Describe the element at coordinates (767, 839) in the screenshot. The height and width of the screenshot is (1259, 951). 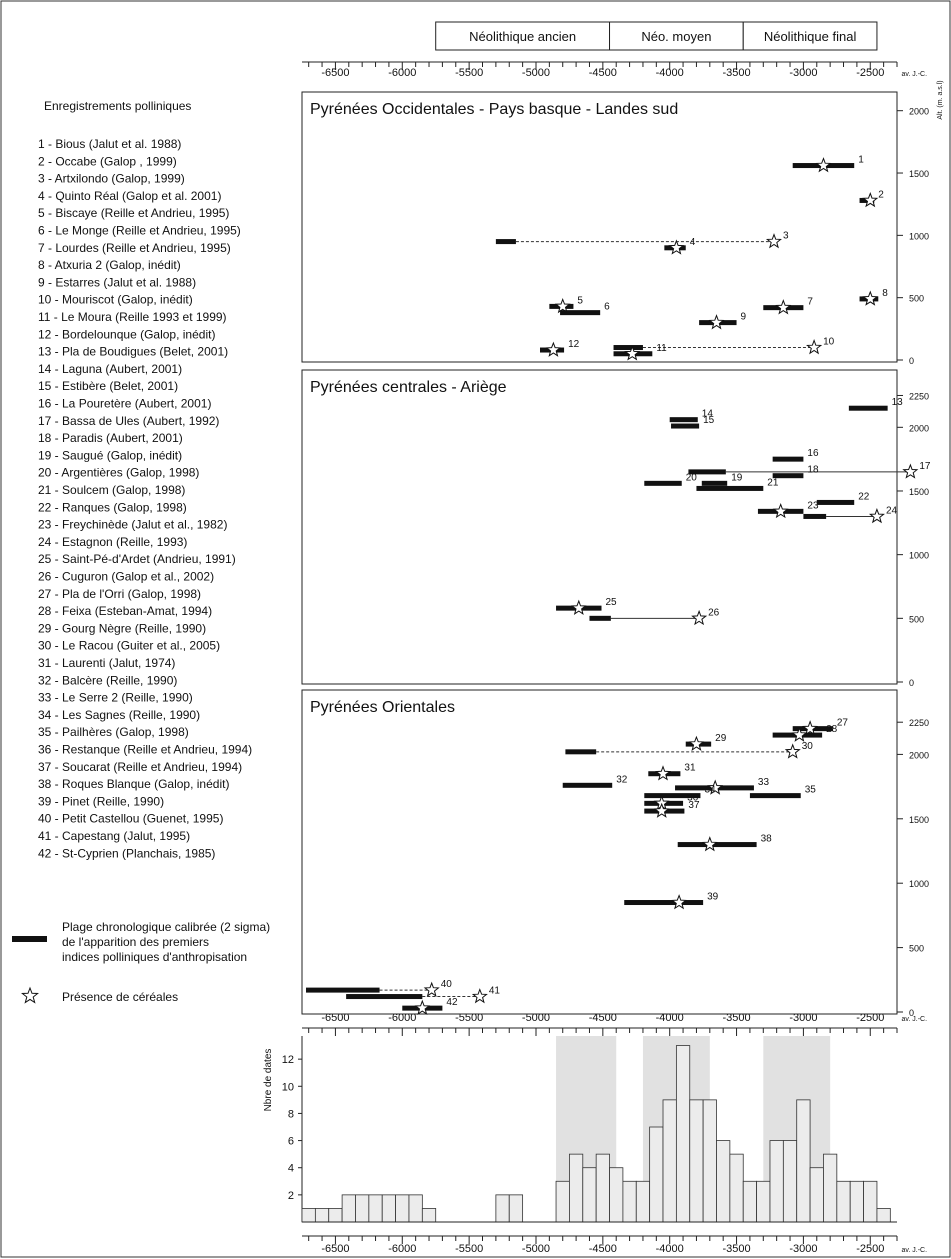
I see `record-label: 38` at that location.